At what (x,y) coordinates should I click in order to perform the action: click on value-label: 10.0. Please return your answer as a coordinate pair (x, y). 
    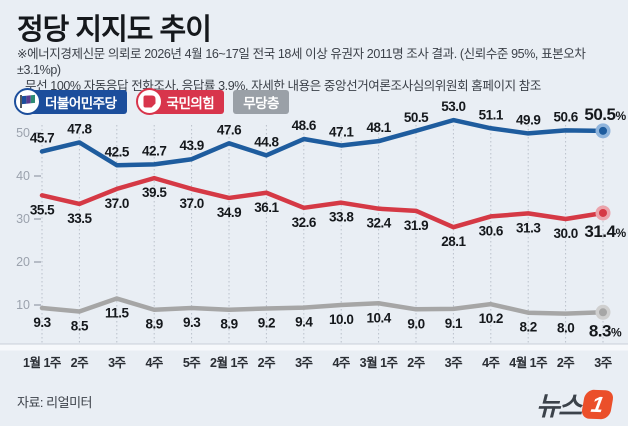
    Looking at the image, I should click on (341, 319).